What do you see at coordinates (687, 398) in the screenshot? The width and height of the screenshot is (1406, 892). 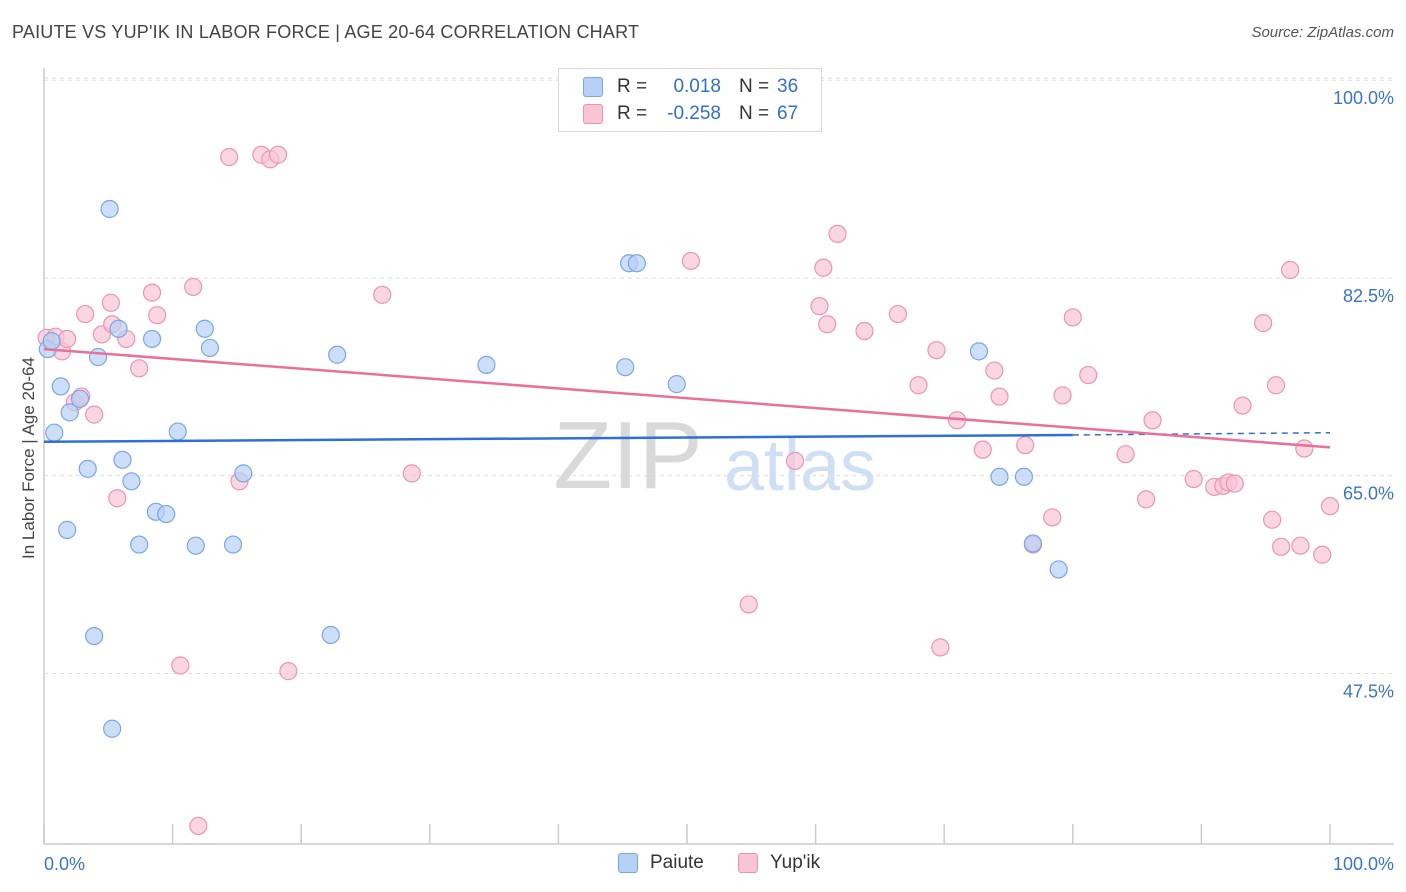 I see `trend-lines` at bounding box center [687, 398].